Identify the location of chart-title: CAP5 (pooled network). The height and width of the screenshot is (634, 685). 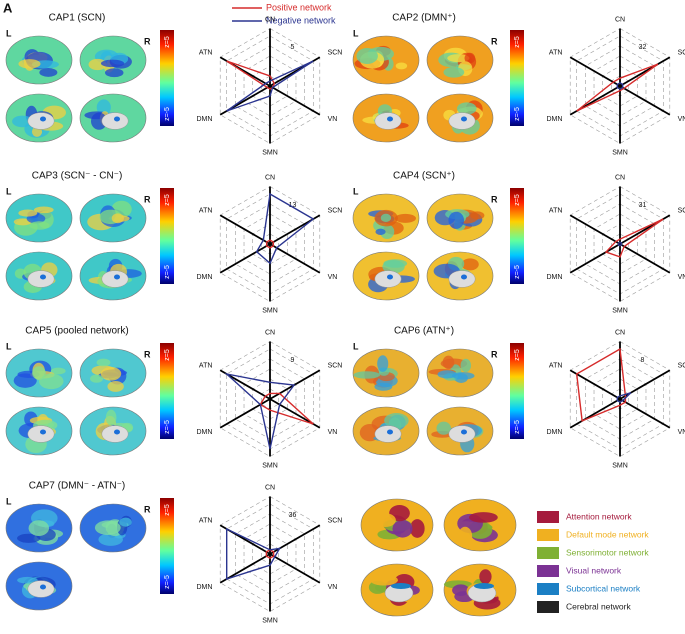
(76, 331).